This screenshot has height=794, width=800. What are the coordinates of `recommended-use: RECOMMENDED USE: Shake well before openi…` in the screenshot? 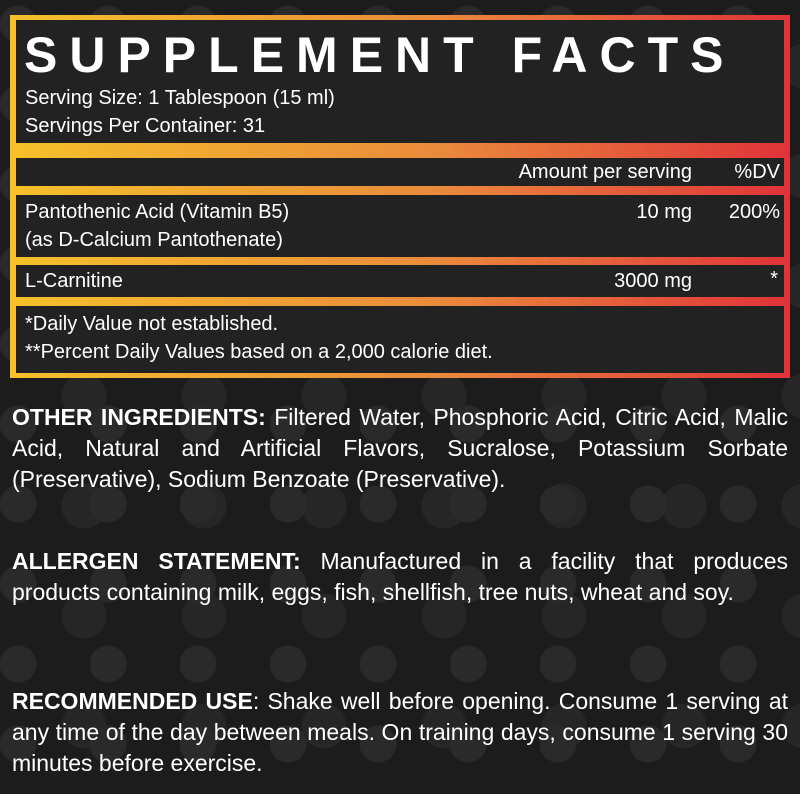 It's located at (400, 732).